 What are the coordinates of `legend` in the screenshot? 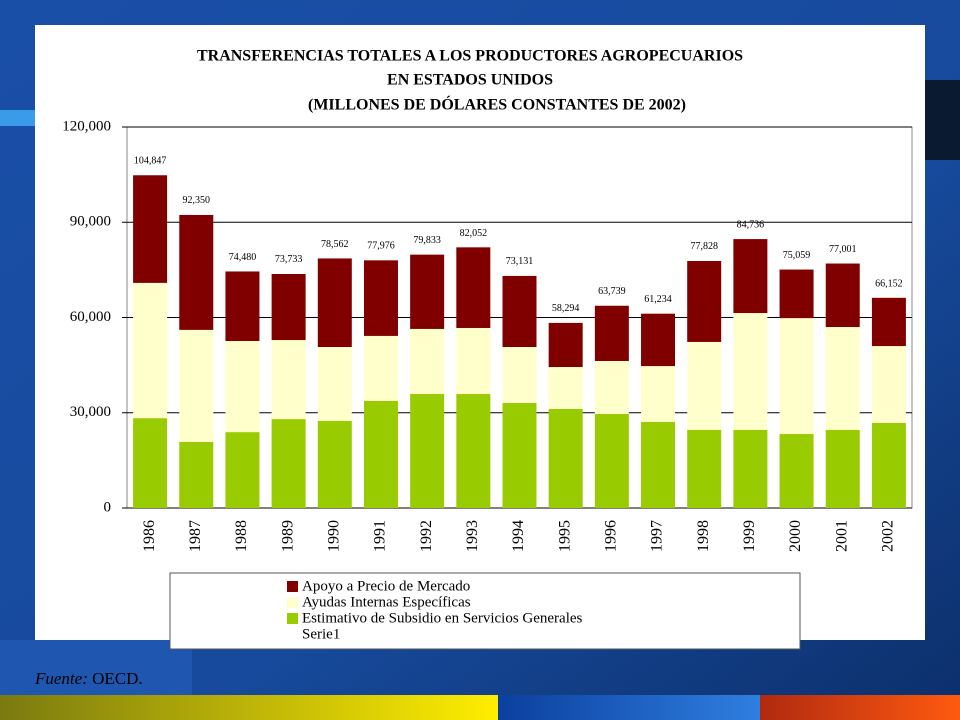 It's located at (485, 611).